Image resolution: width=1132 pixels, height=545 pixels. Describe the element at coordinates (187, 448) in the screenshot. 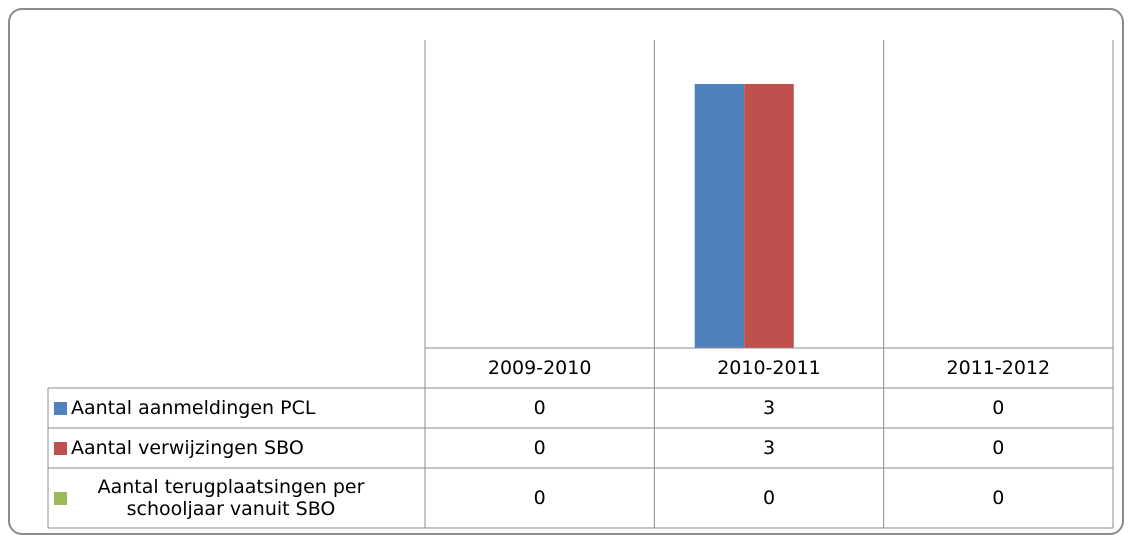

I see `legend-label: Aantal verwijzingen SBO` at that location.